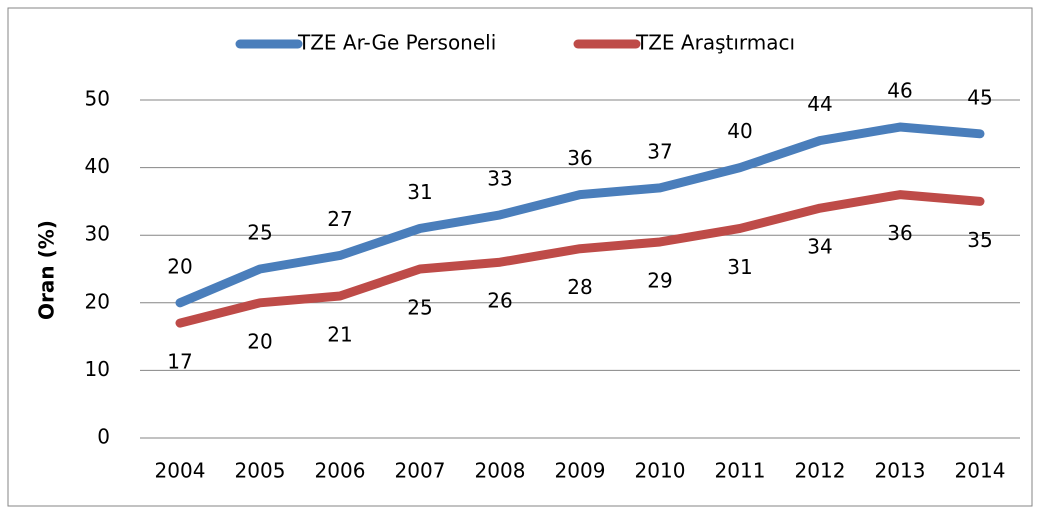  Describe the element at coordinates (819, 247) in the screenshot. I see `data-label: 34` at that location.